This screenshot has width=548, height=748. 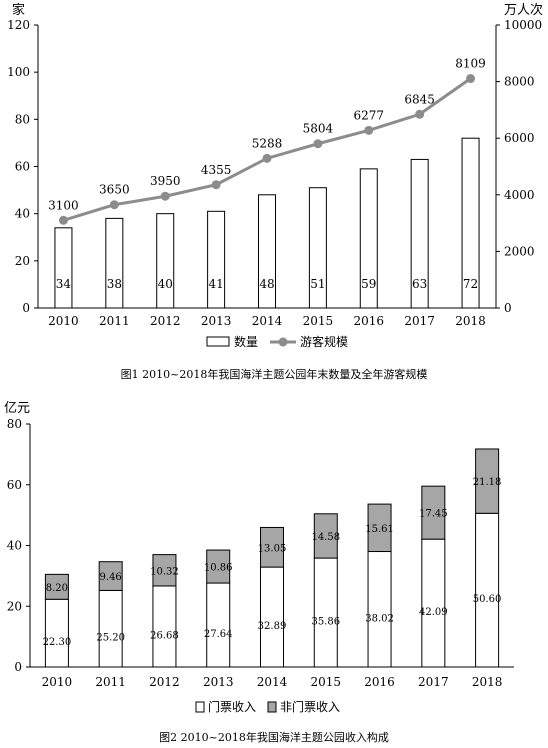 What do you see at coordinates (368, 284) in the screenshot?
I see `bar-count-label: 59` at bounding box center [368, 284].